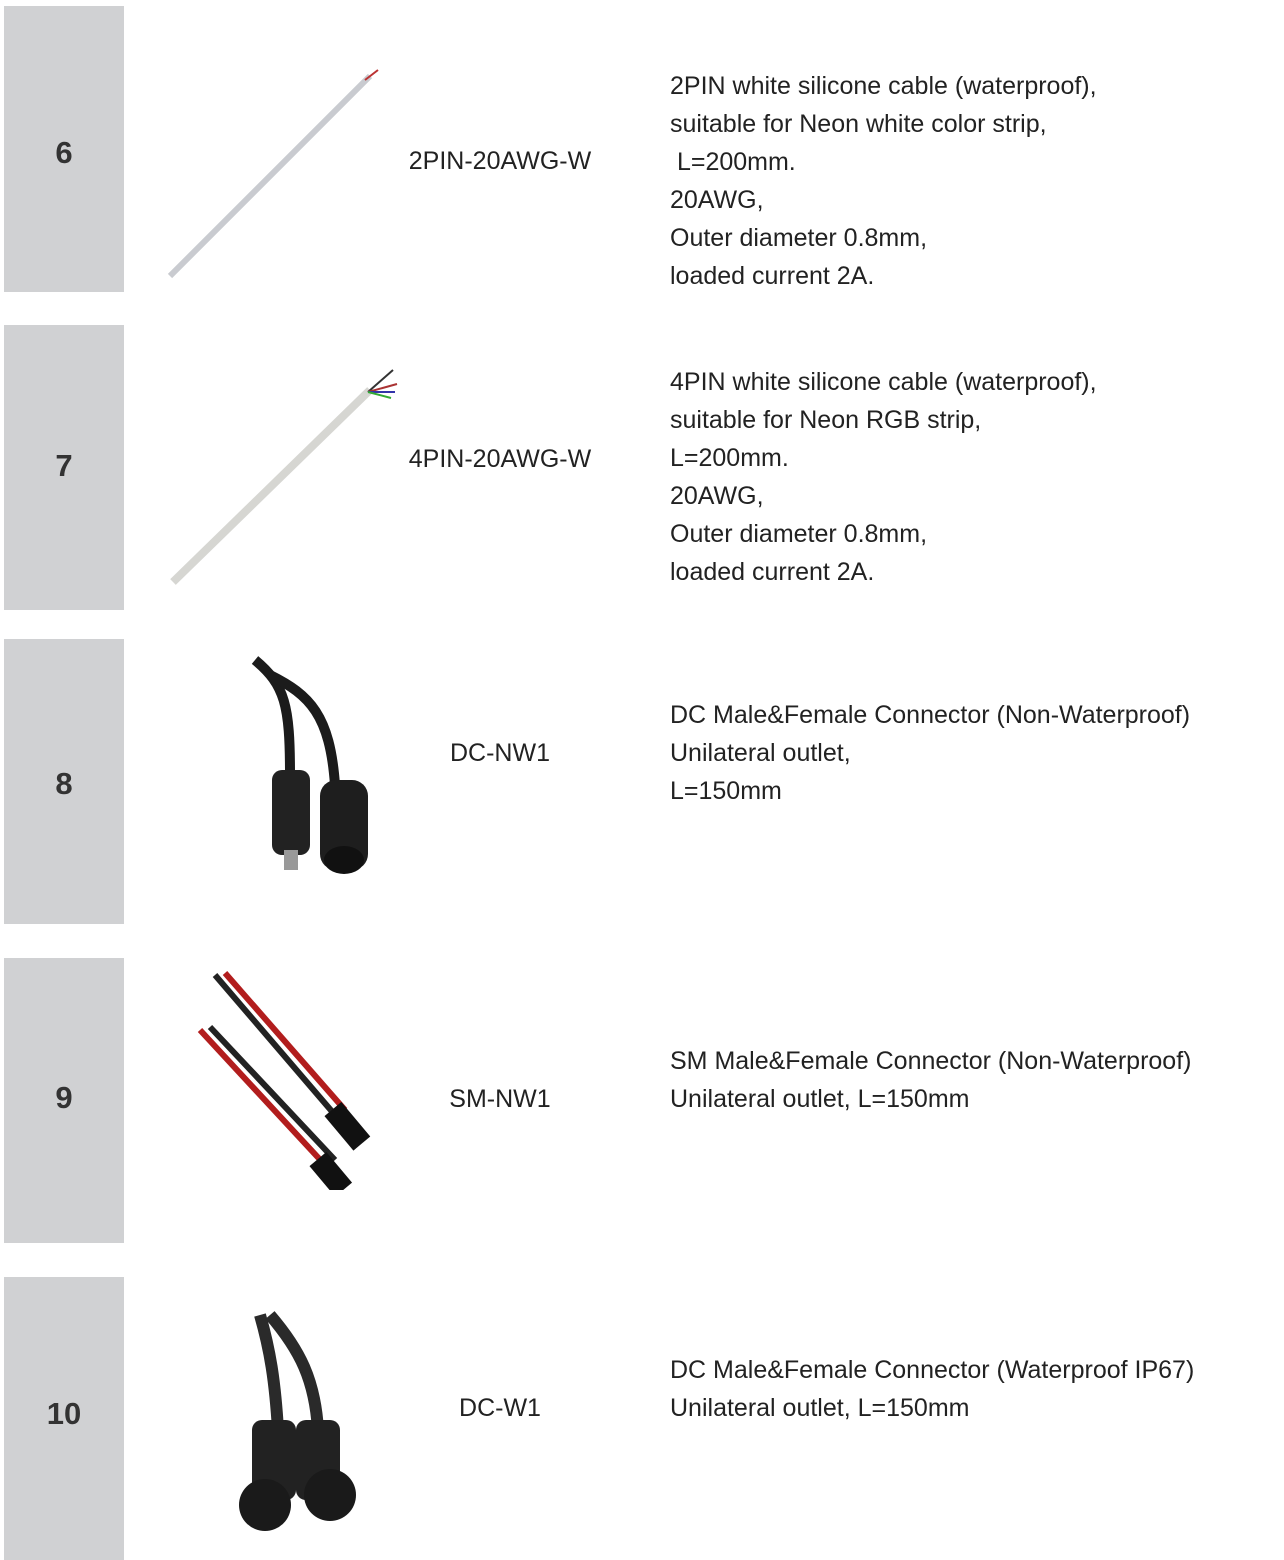 The height and width of the screenshot is (1560, 1284). I want to click on item-code: 4PIN-20AWG-W, so click(500, 459).